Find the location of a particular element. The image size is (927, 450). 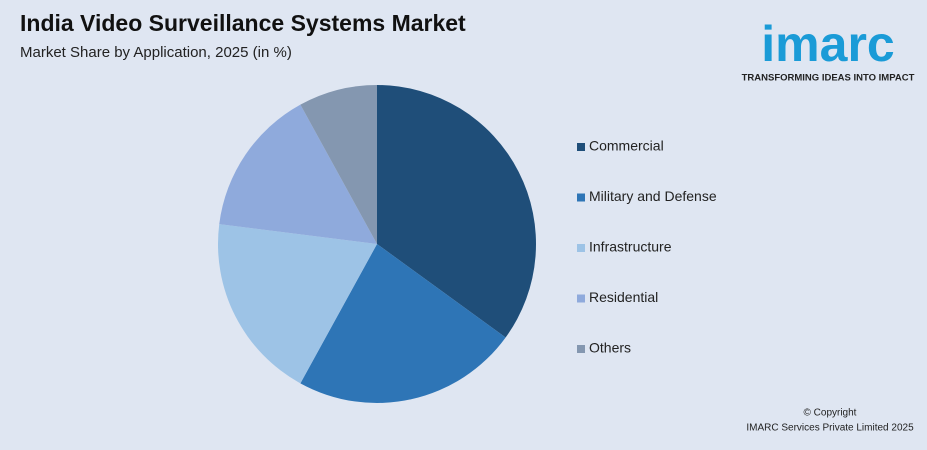

legend-label: Military and Defense is located at coordinates (653, 196).